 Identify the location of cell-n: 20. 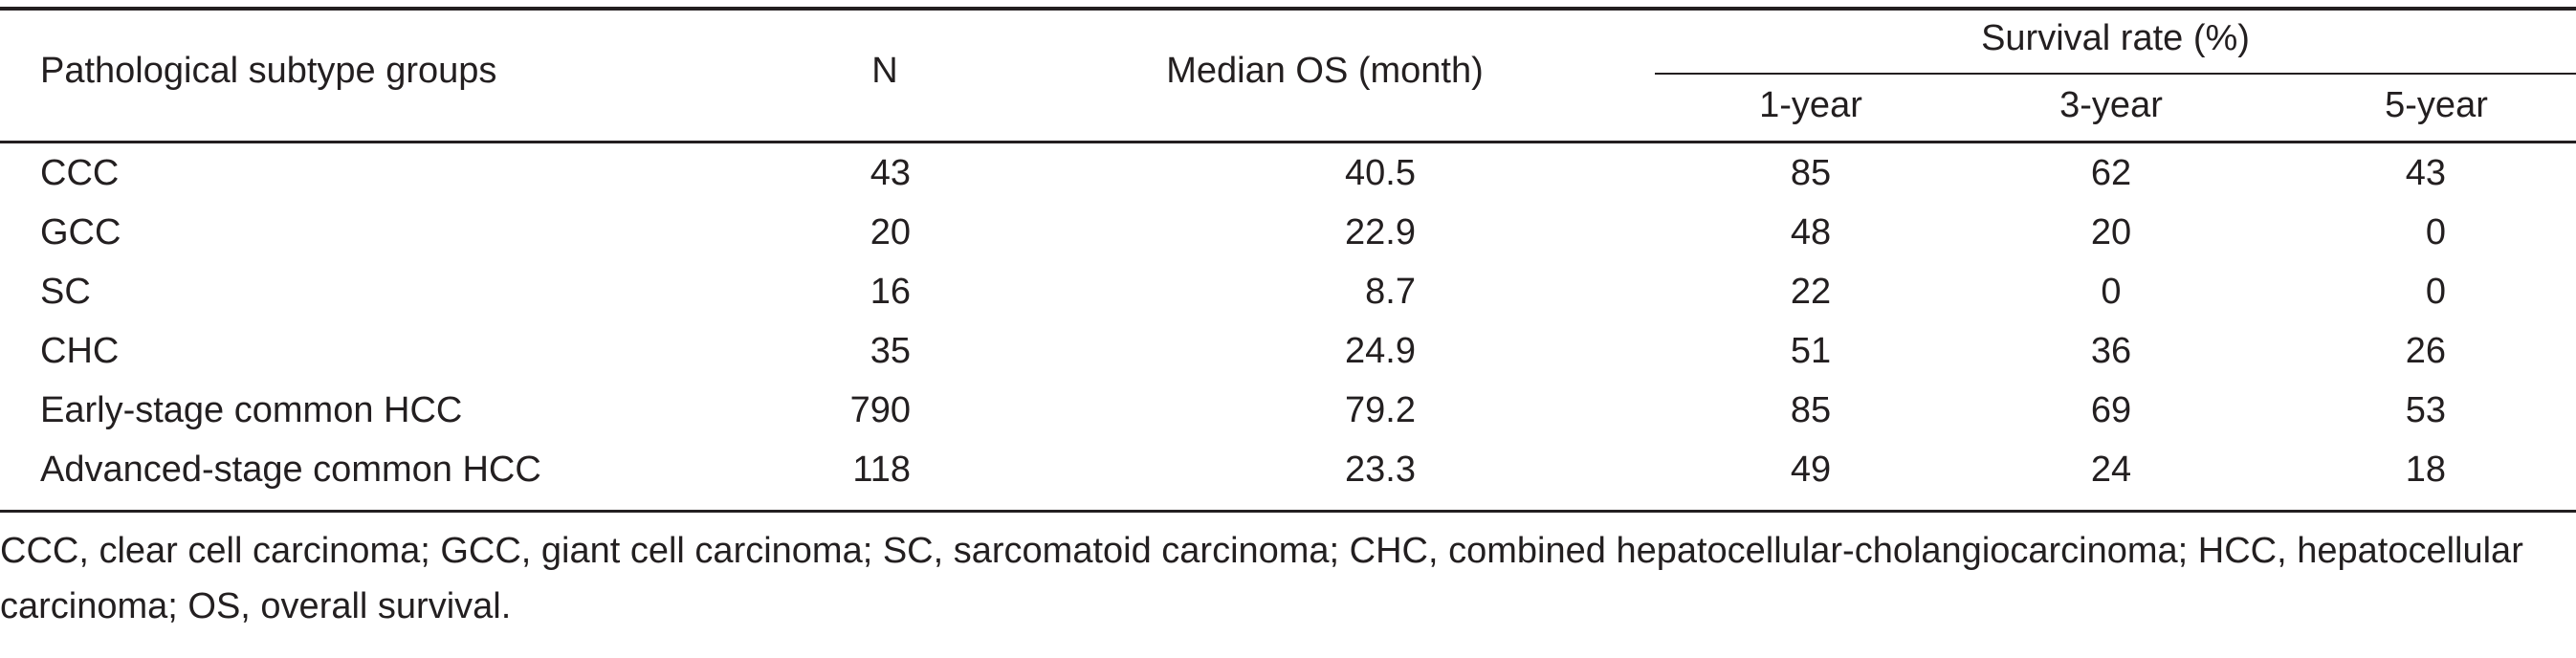
(890, 232).